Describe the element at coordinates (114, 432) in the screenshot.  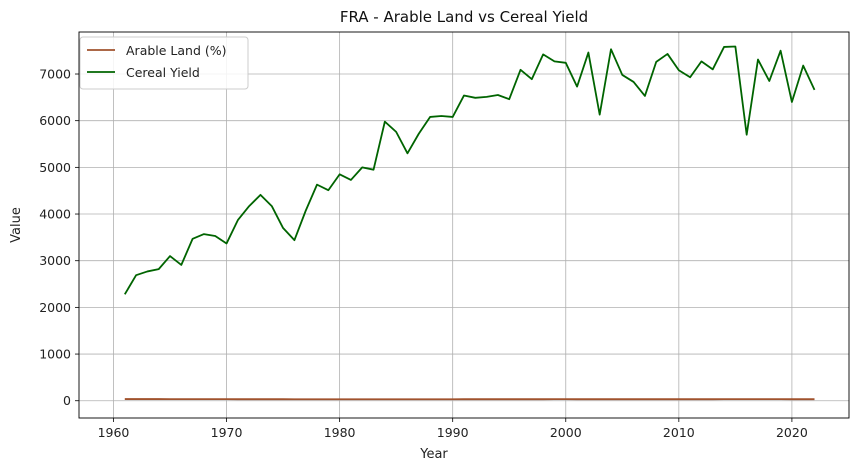
I see `x-tick-label: 1960` at that location.